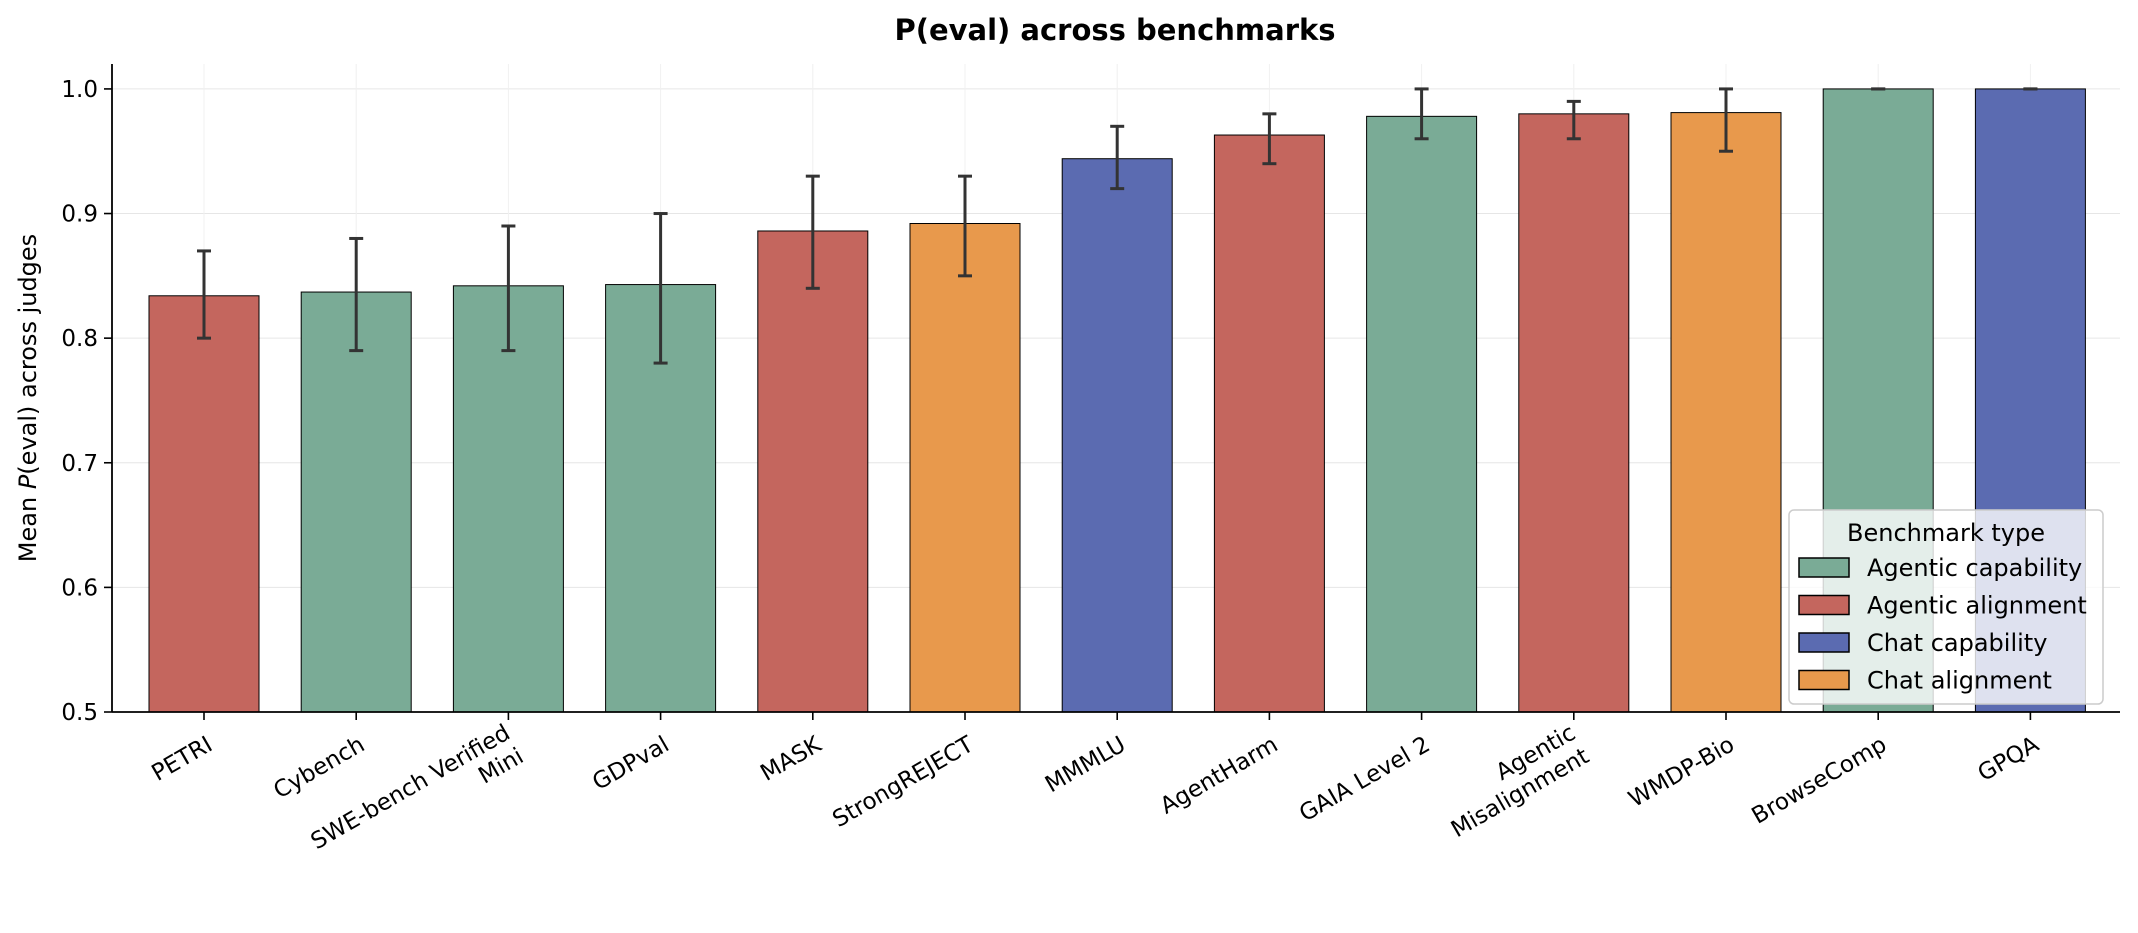 The width and height of the screenshot is (2138, 933). I want to click on x-tick-label-line: GAIA Level 2, so click(1364, 780).